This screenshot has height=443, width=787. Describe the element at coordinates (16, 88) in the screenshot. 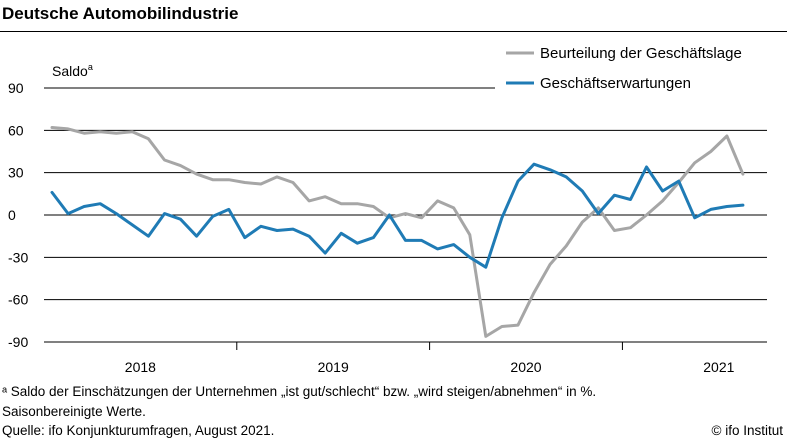

I see `y-tick-label: 90` at that location.